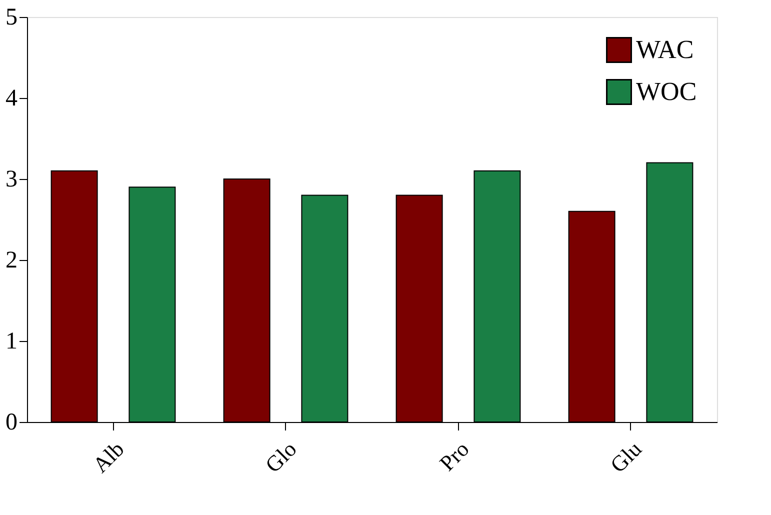  What do you see at coordinates (666, 91) in the screenshot?
I see `legend-label: WOC` at bounding box center [666, 91].